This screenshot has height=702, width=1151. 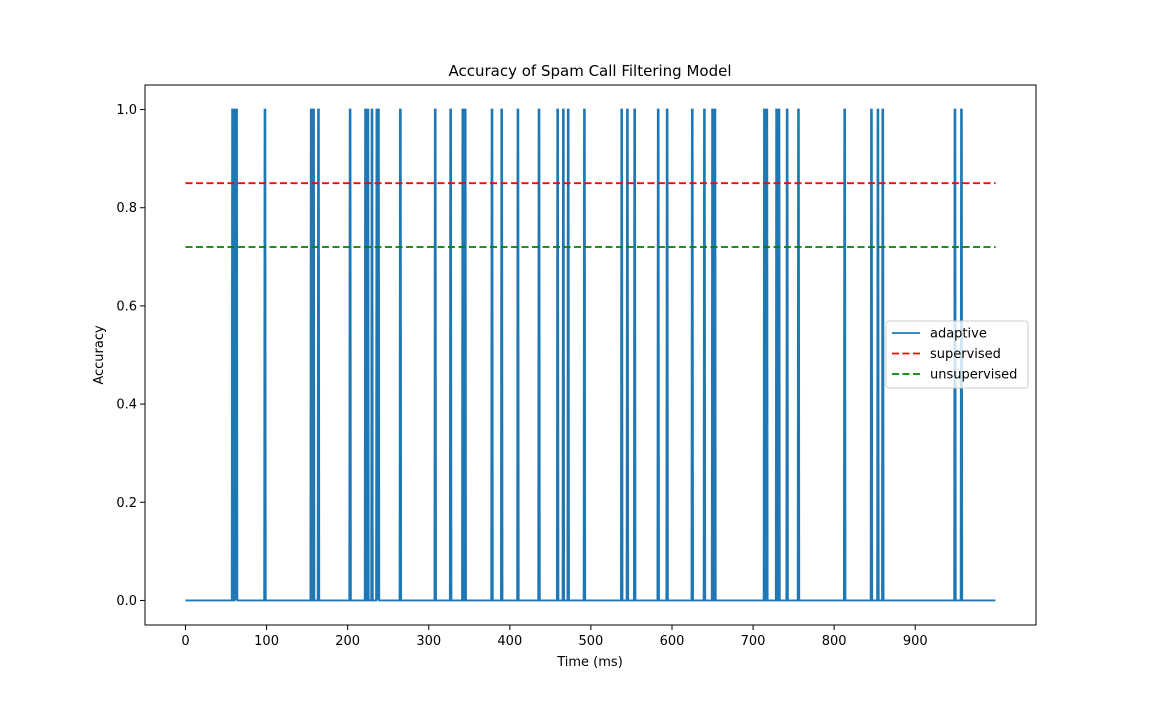 I want to click on x-tick-label: 600, so click(x=672, y=641).